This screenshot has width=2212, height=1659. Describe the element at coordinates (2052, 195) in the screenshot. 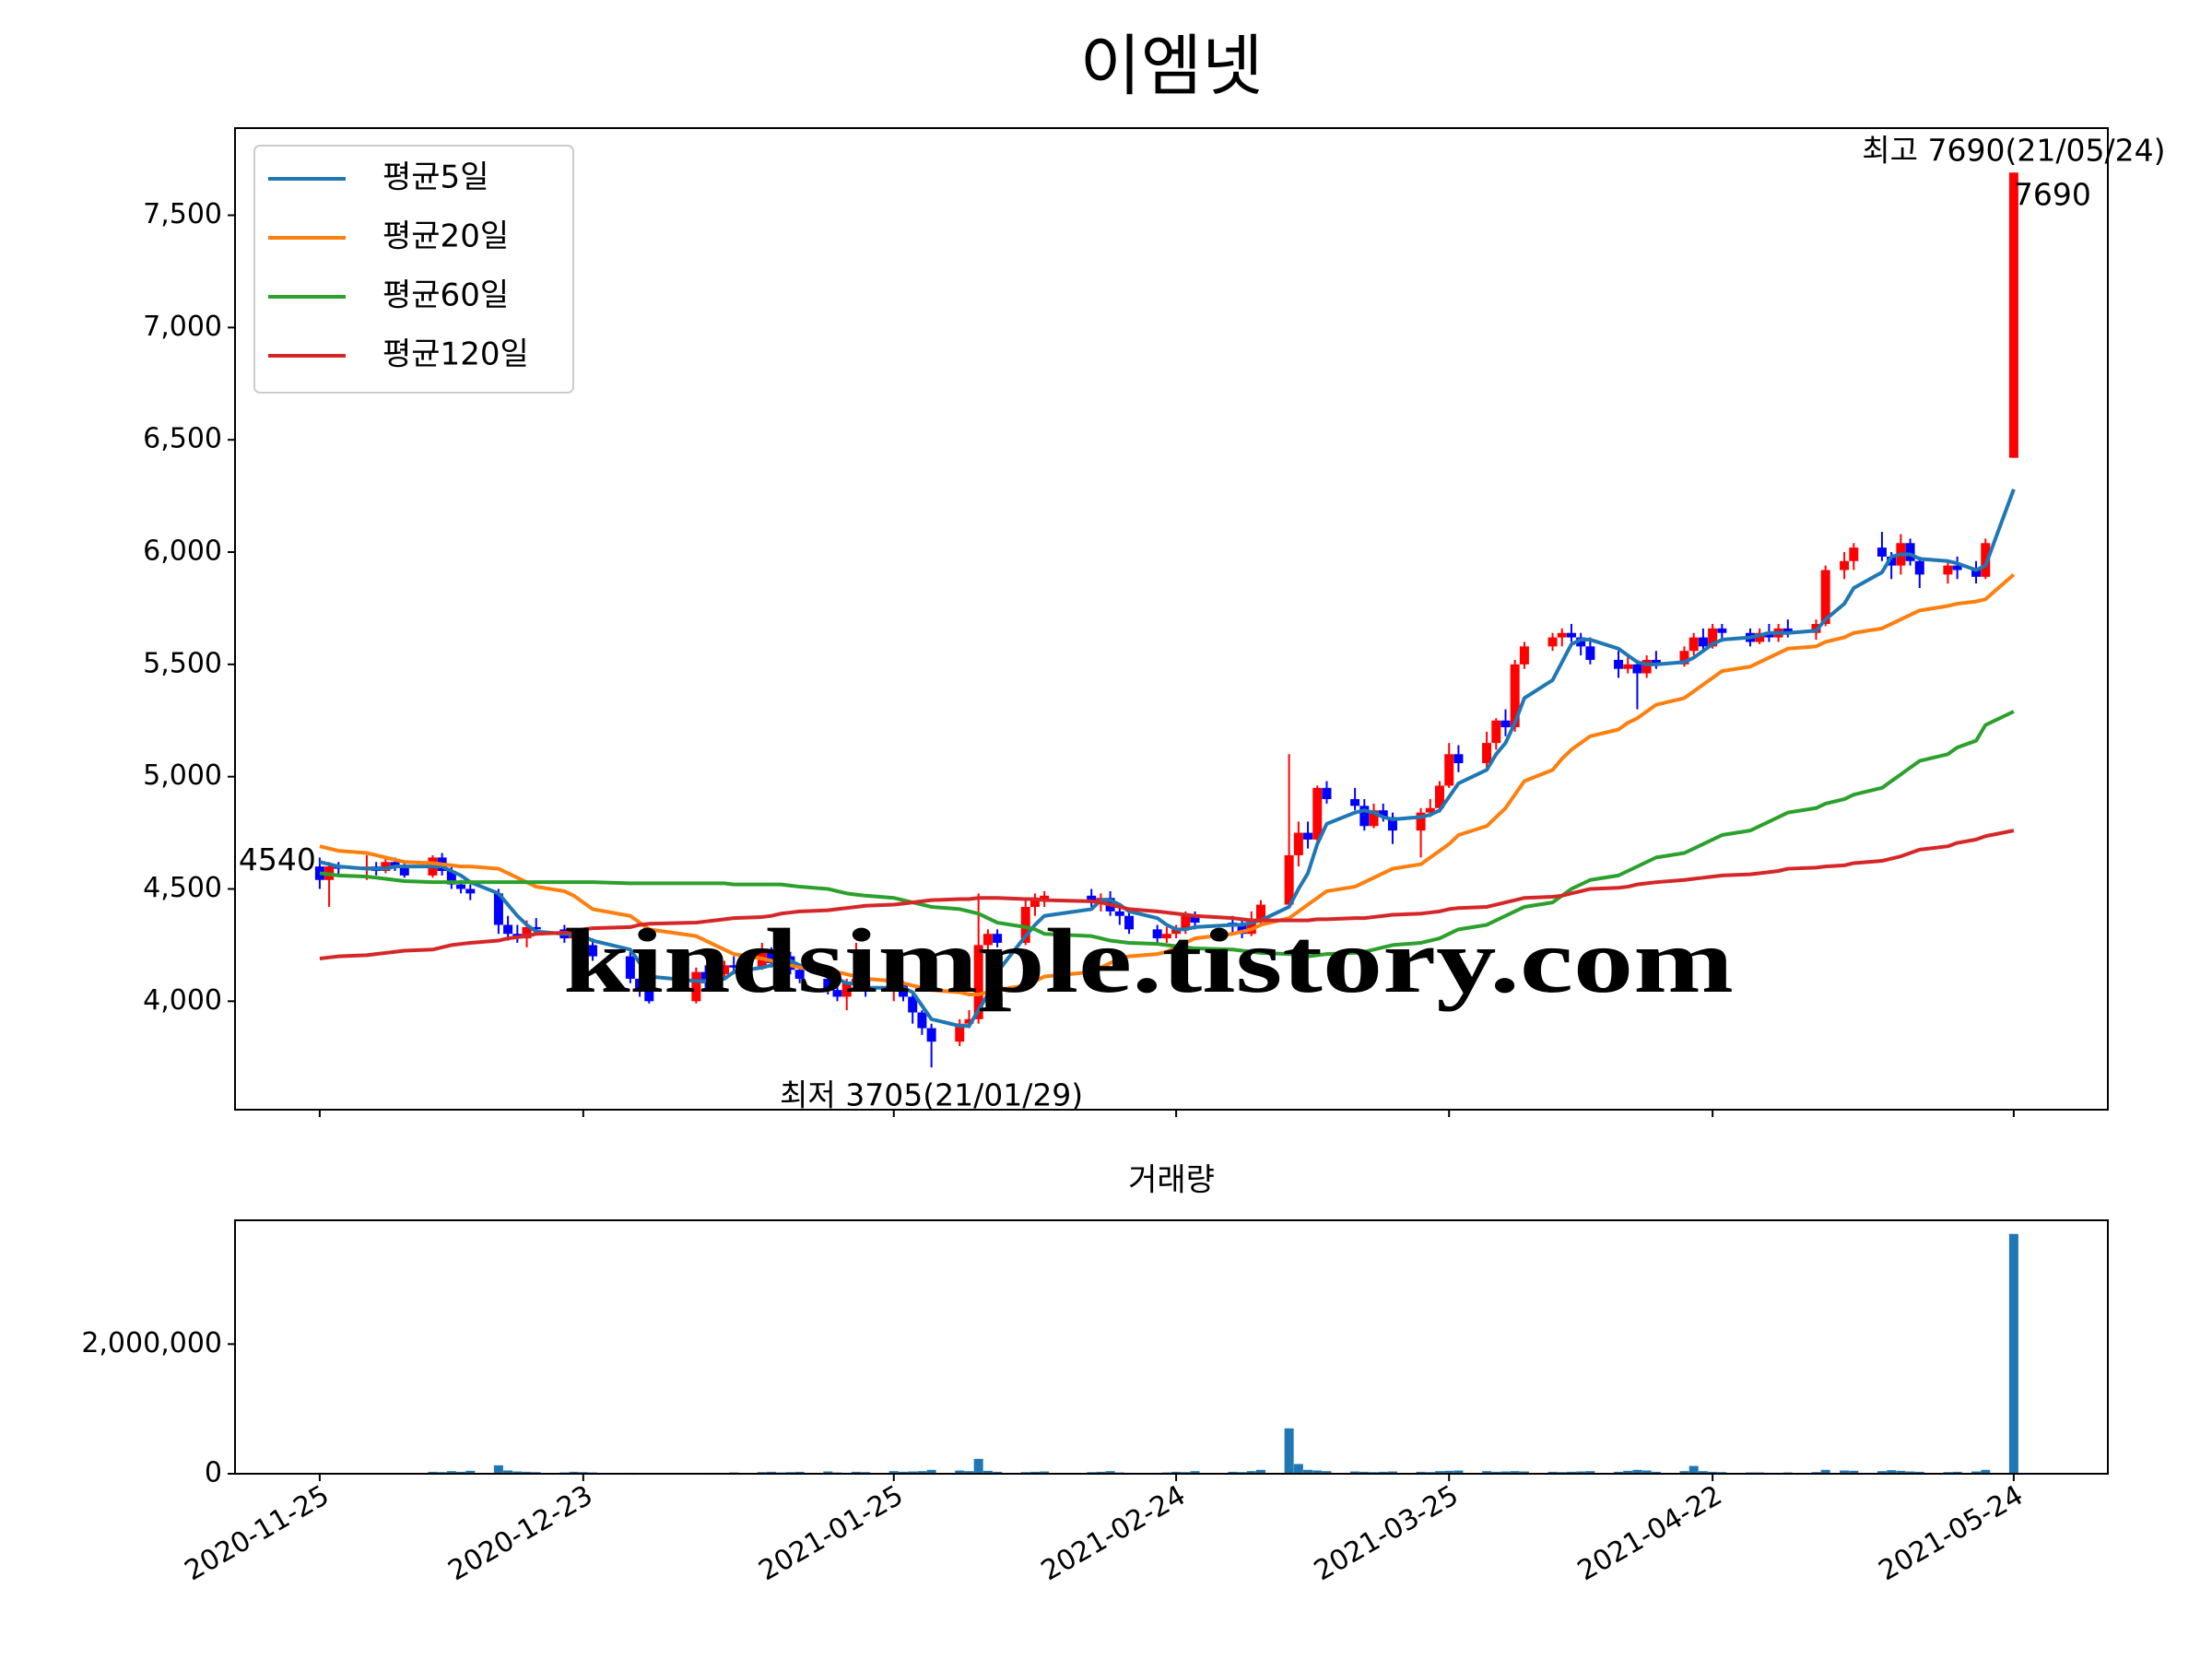

I see `annotation: 7690` at that location.